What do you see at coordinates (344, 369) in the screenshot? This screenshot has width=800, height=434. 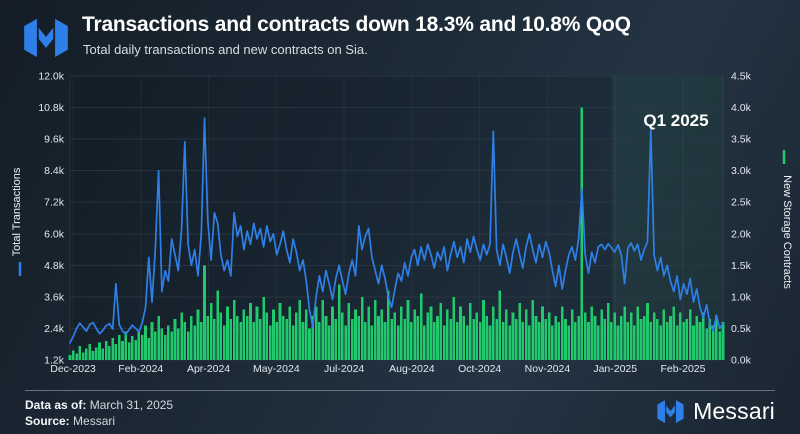 I see `x-axis-tick: Jul-2024` at bounding box center [344, 369].